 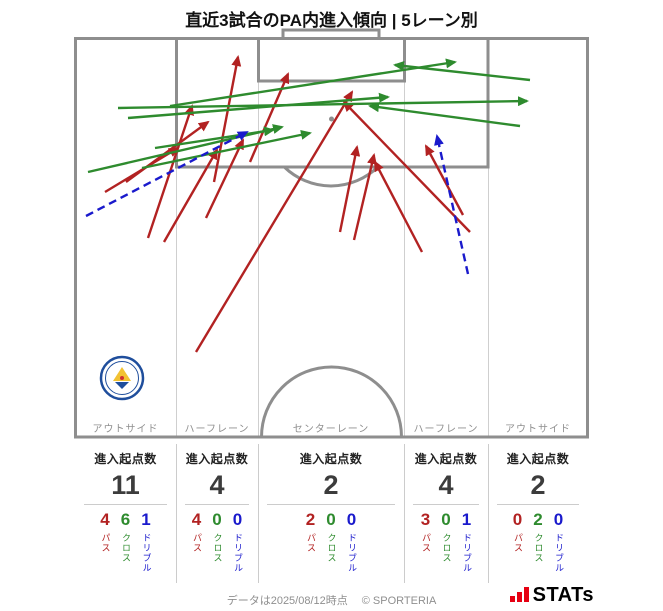 I want to click on stats-logo: STATs, so click(x=551, y=595).